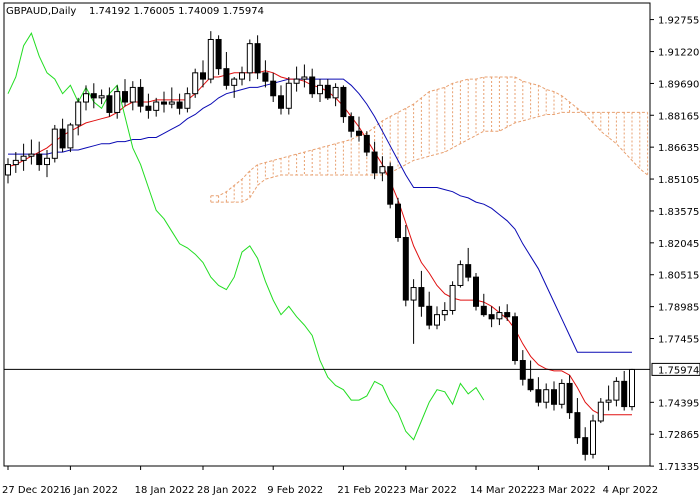 The width and height of the screenshot is (700, 500). What do you see at coordinates (501, 490) in the screenshot?
I see `x-tick-label: 14 Mar 2022` at bounding box center [501, 490].